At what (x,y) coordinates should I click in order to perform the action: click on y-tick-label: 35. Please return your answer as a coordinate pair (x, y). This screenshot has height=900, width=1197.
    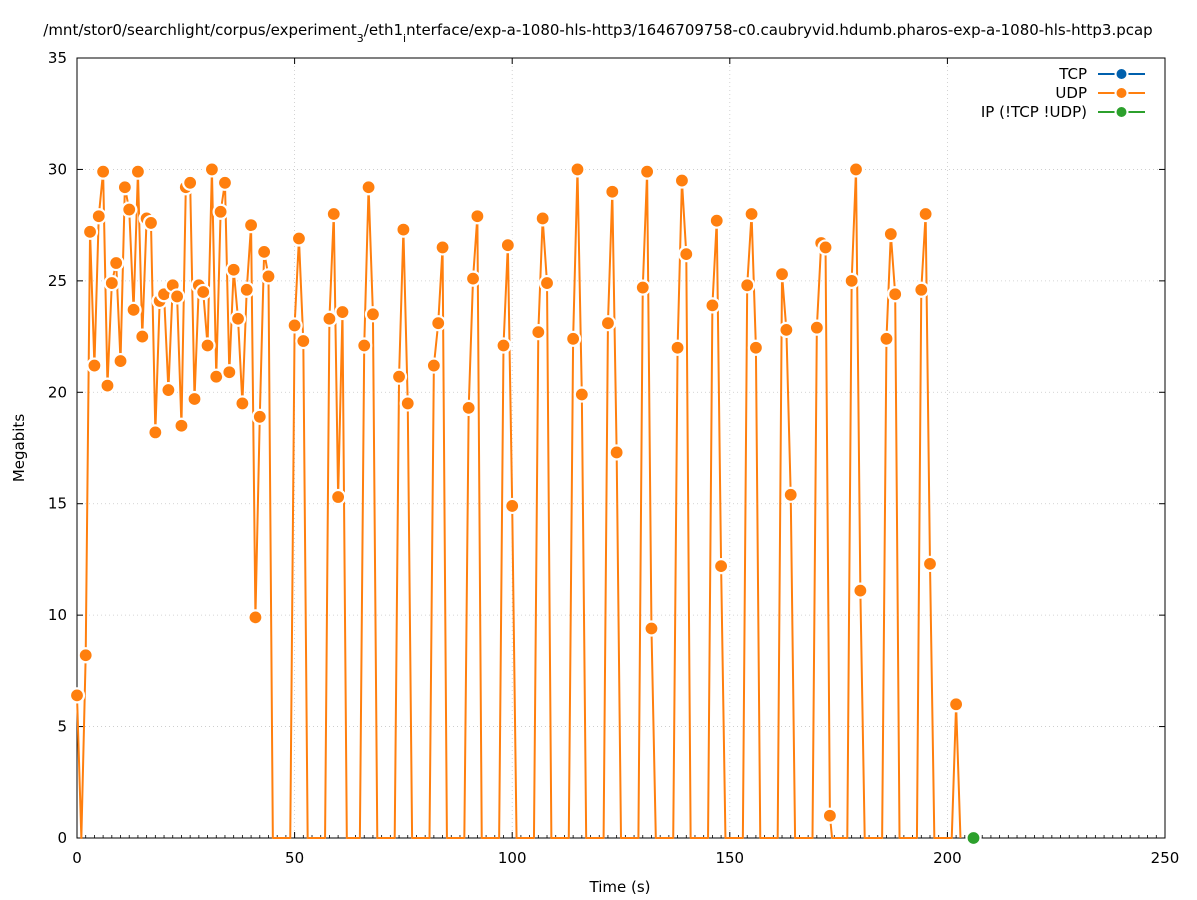
    Looking at the image, I should click on (57, 58).